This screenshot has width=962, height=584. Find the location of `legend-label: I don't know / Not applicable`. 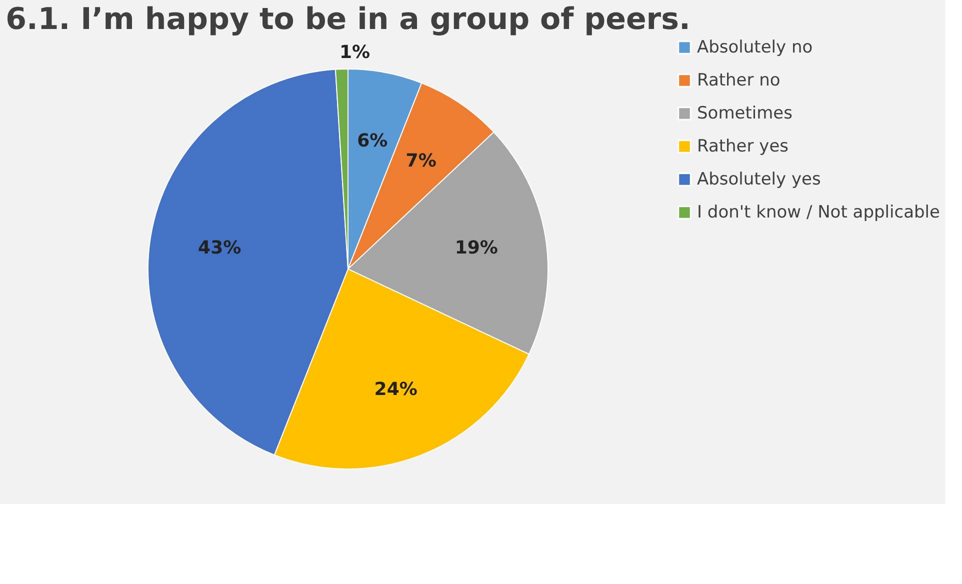

legend-label: I don't know / Not applicable is located at coordinates (818, 212).